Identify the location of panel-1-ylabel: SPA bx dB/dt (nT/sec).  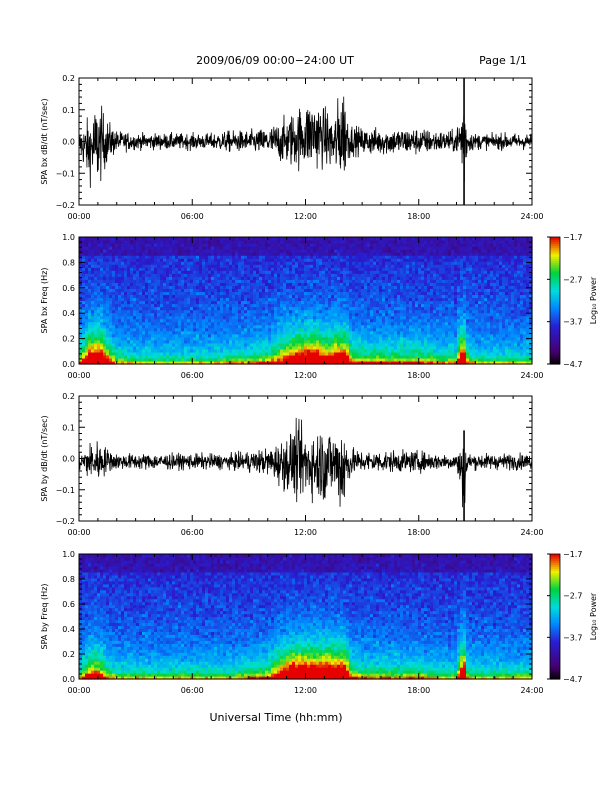
(44, 141).